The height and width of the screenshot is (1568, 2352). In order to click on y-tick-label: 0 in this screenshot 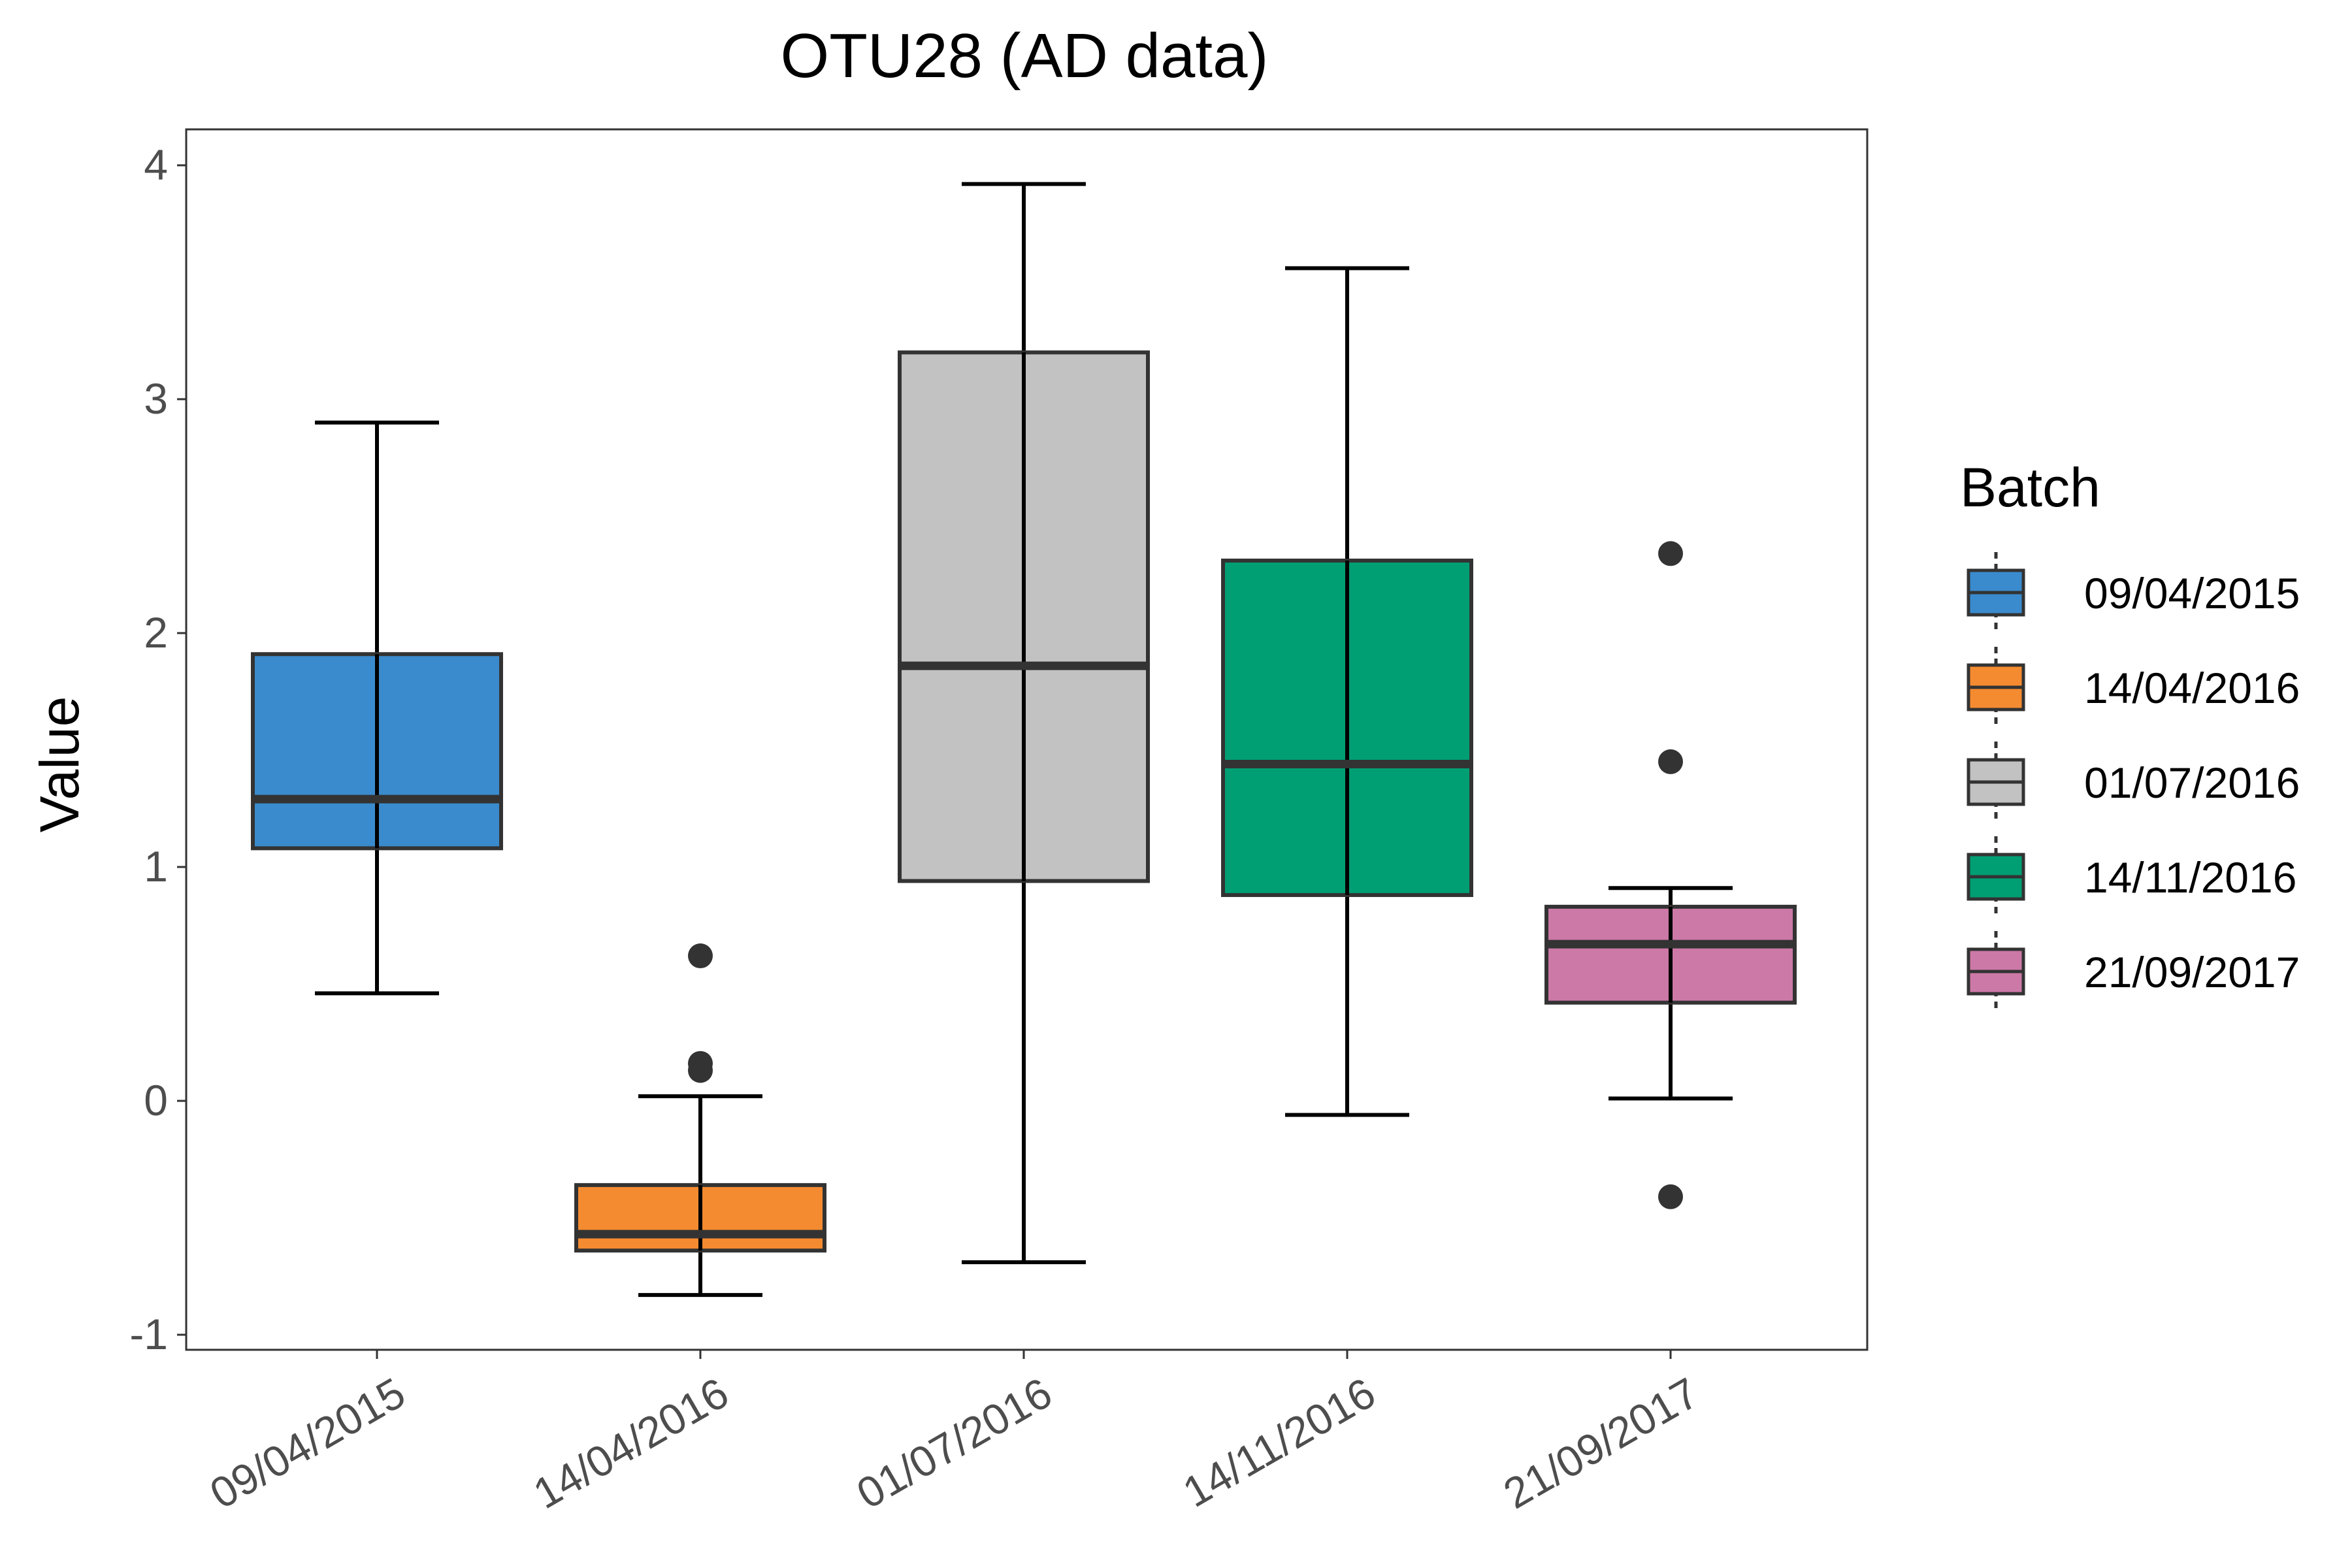, I will do `click(156, 1100)`.